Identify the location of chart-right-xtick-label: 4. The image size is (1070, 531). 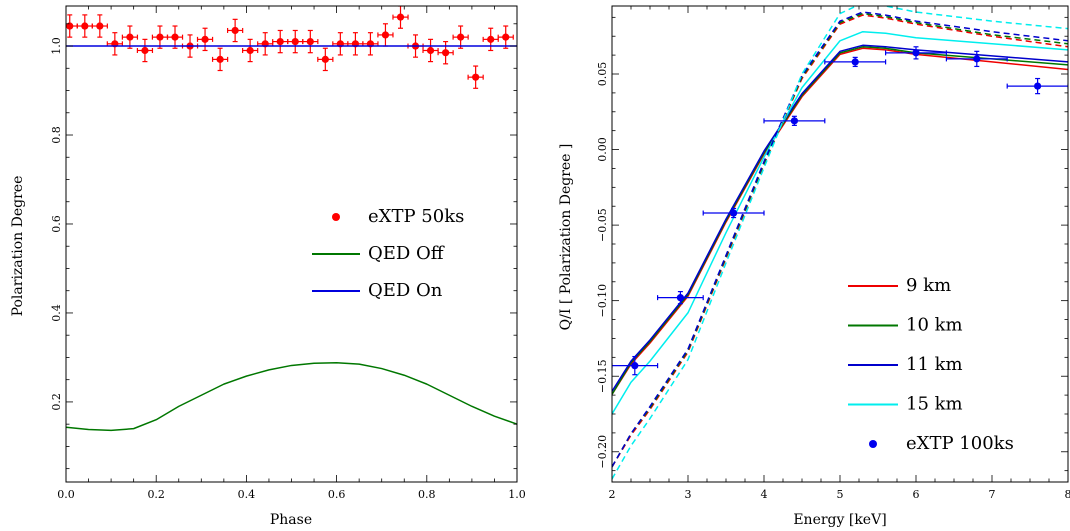
(764, 494).